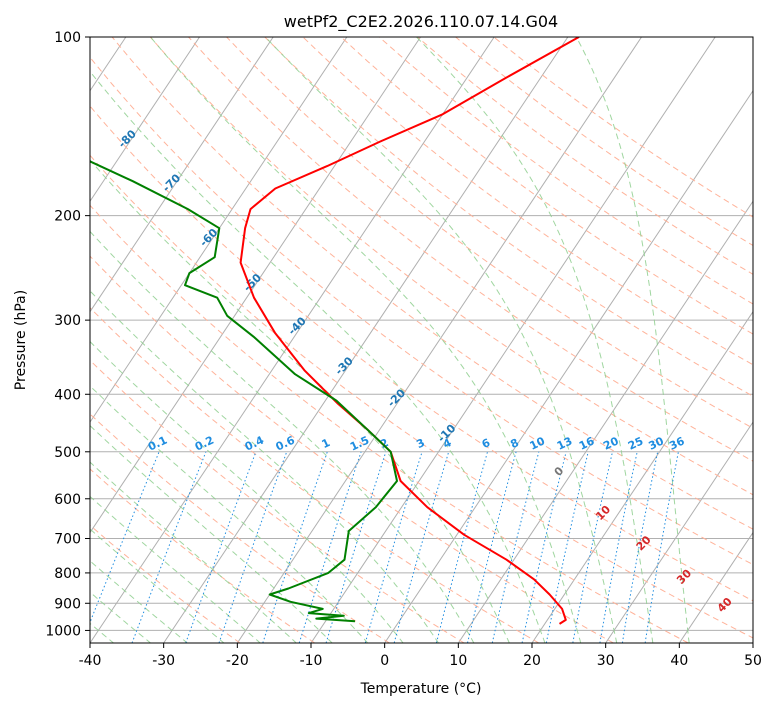 The width and height of the screenshot is (775, 708). Describe the element at coordinates (635, 443) in the screenshot. I see `mixing-ratio-label: 25` at that location.